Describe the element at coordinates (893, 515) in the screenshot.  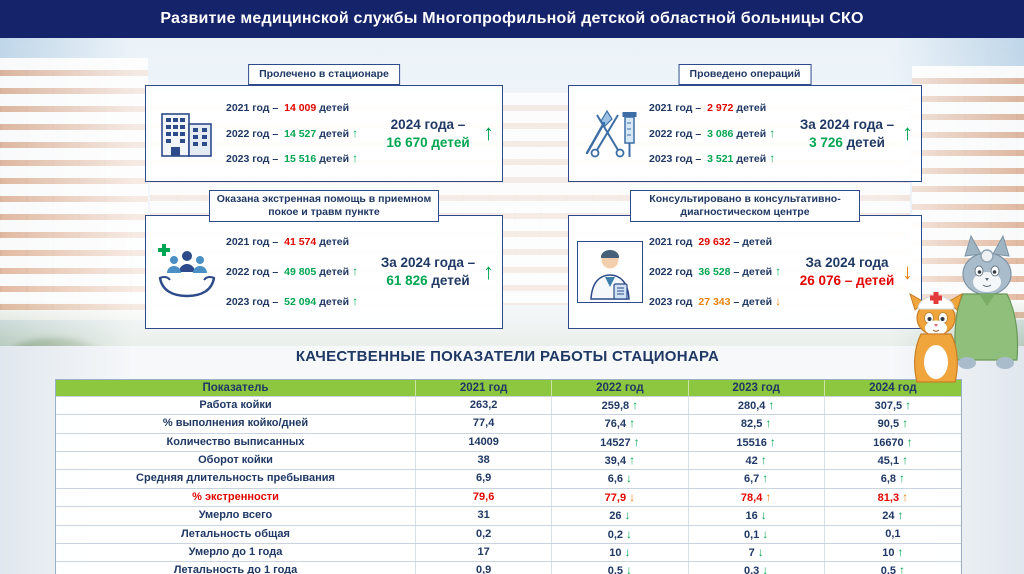
I see `table-cell: 24 ↑` at that location.